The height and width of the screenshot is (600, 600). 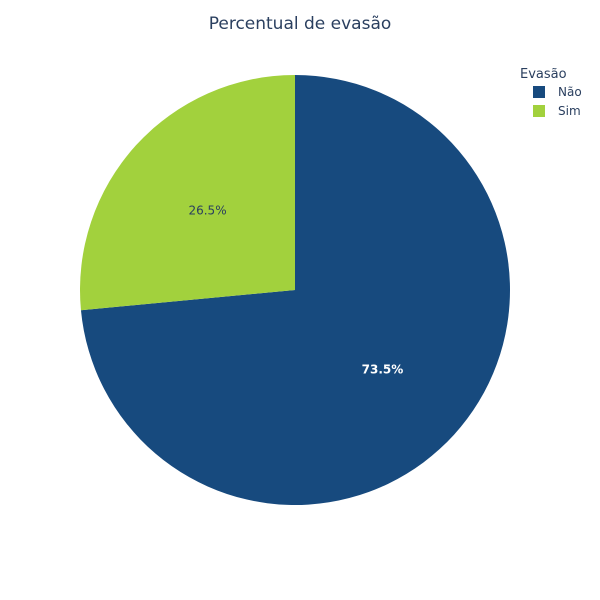 What do you see at coordinates (300, 24) in the screenshot?
I see `chart-title: Percentual de evasão` at bounding box center [300, 24].